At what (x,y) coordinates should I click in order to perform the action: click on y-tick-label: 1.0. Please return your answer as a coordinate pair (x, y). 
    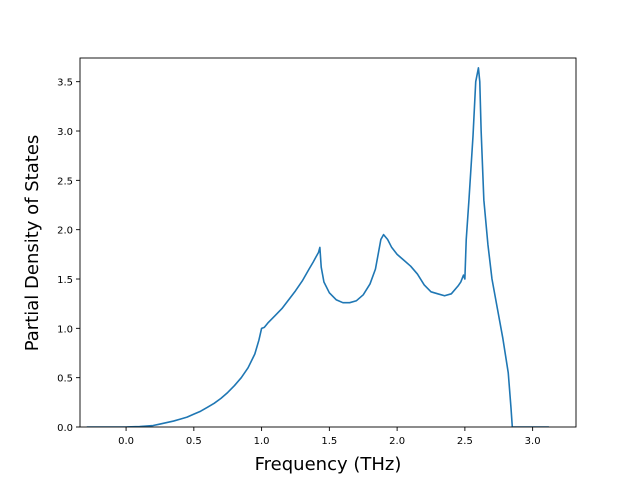
    Looking at the image, I should click on (65, 329).